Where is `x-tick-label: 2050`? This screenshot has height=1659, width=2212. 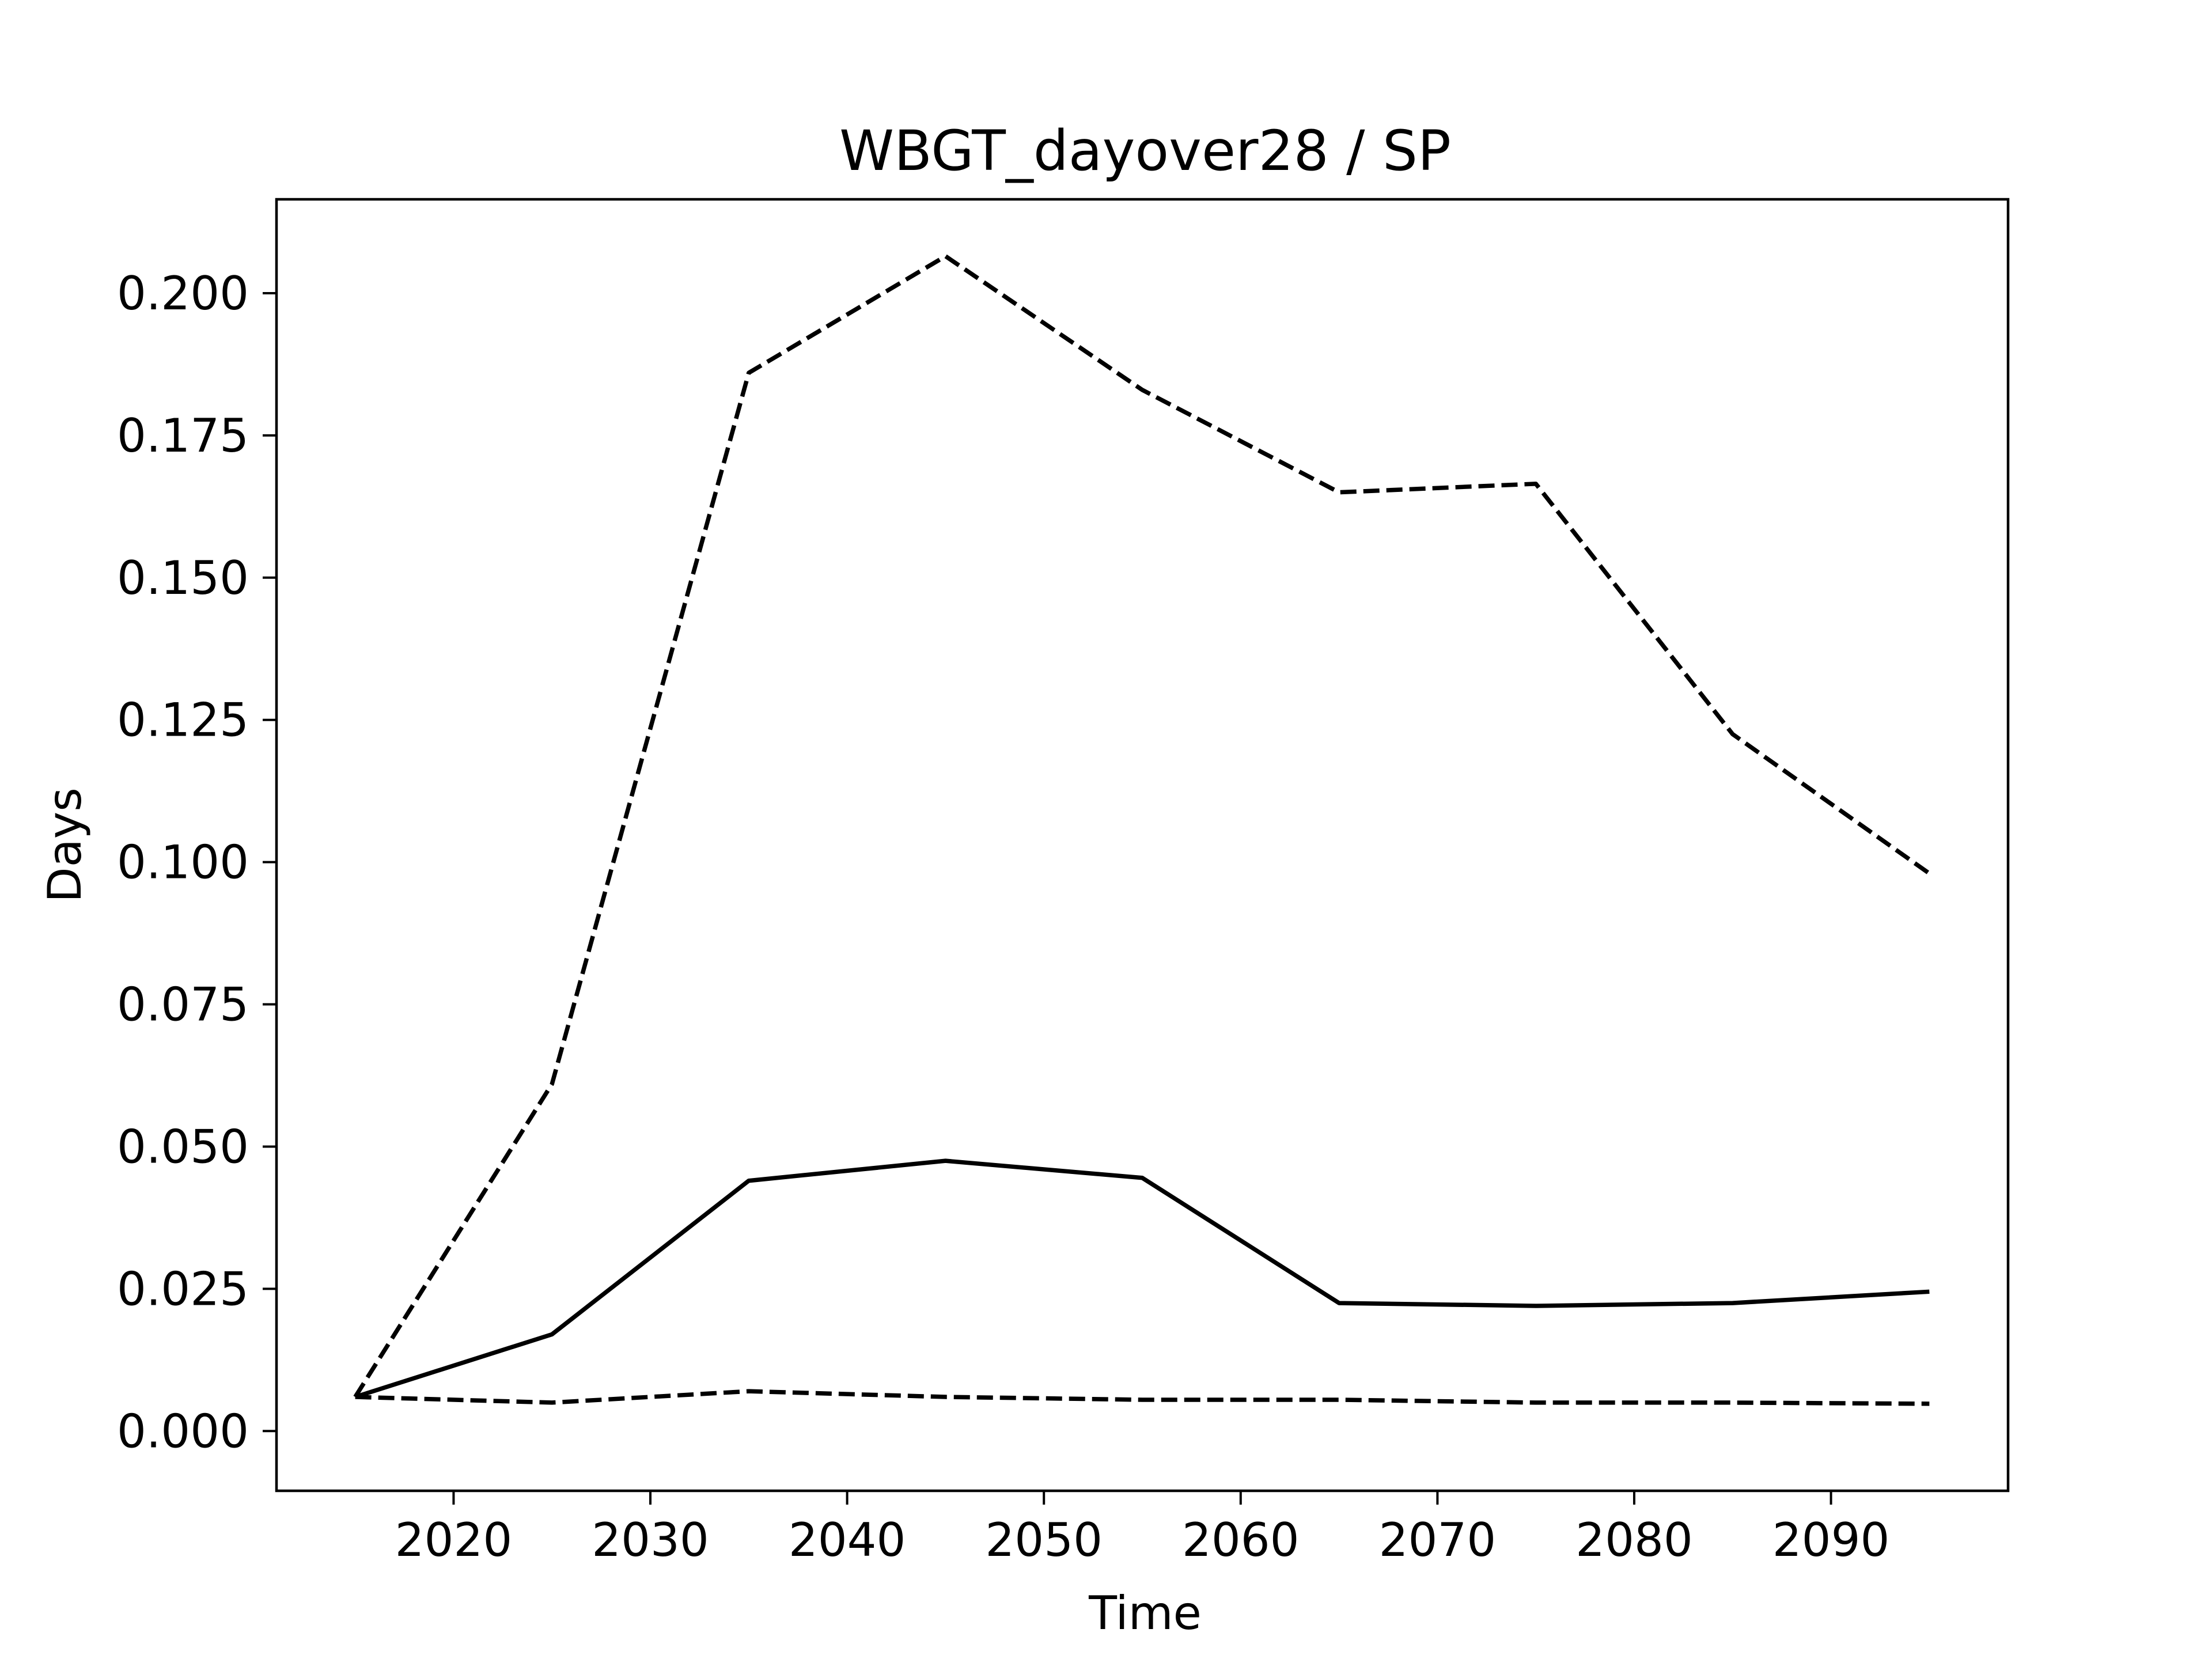 x-tick-label: 2050 is located at coordinates (1044, 1540).